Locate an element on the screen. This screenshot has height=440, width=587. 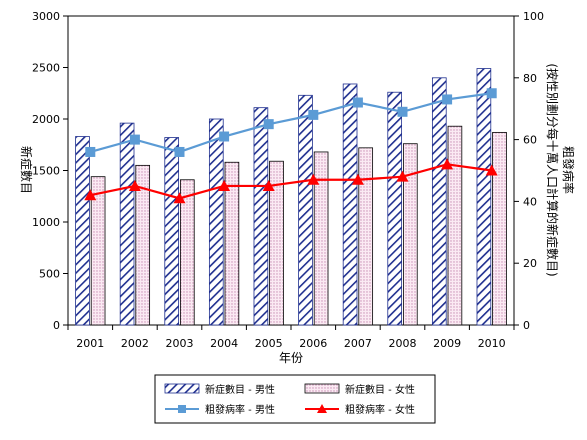
right-tick-label: 20 is located at coordinates (530, 263).